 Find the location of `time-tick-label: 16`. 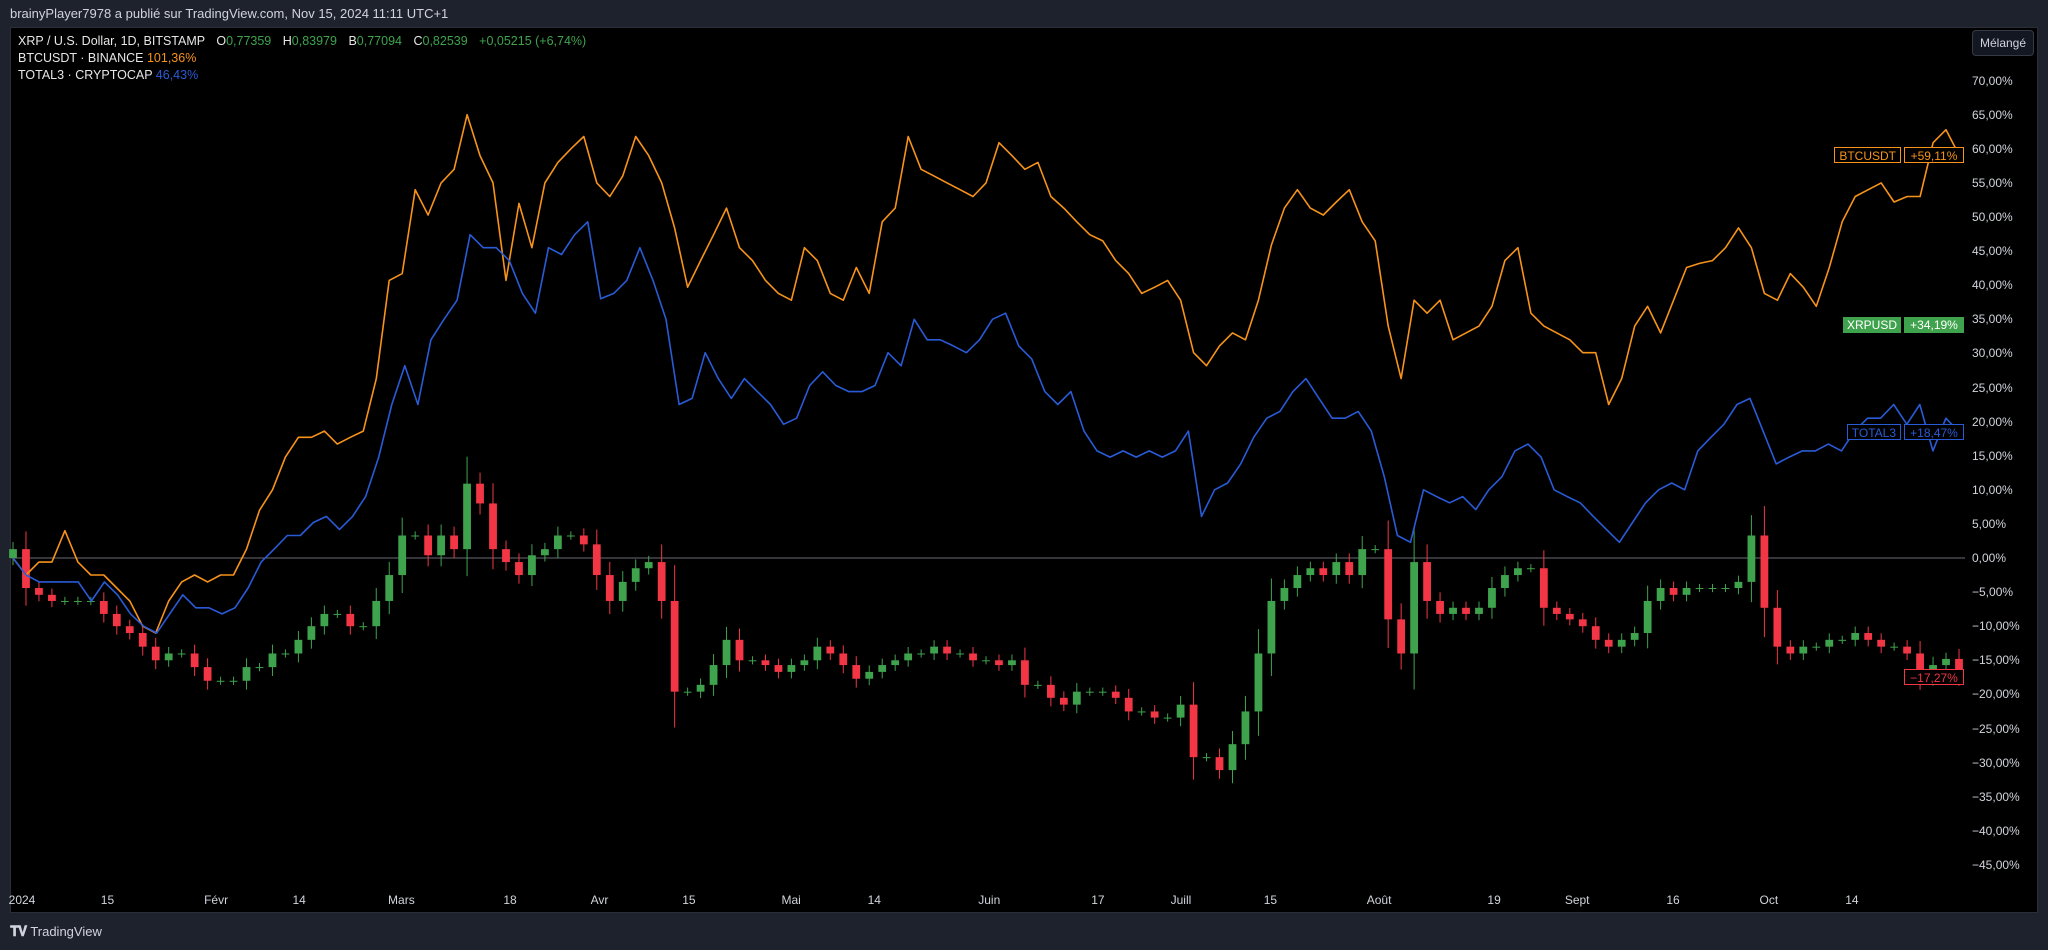

time-tick-label: 16 is located at coordinates (1673, 900).